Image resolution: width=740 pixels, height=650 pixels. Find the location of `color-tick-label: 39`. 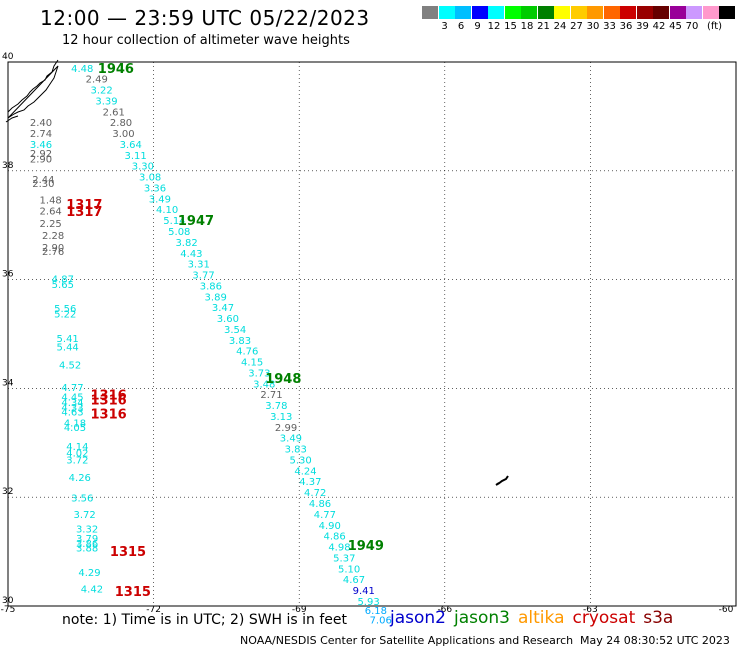

color-tick-label: 39 is located at coordinates (642, 26).